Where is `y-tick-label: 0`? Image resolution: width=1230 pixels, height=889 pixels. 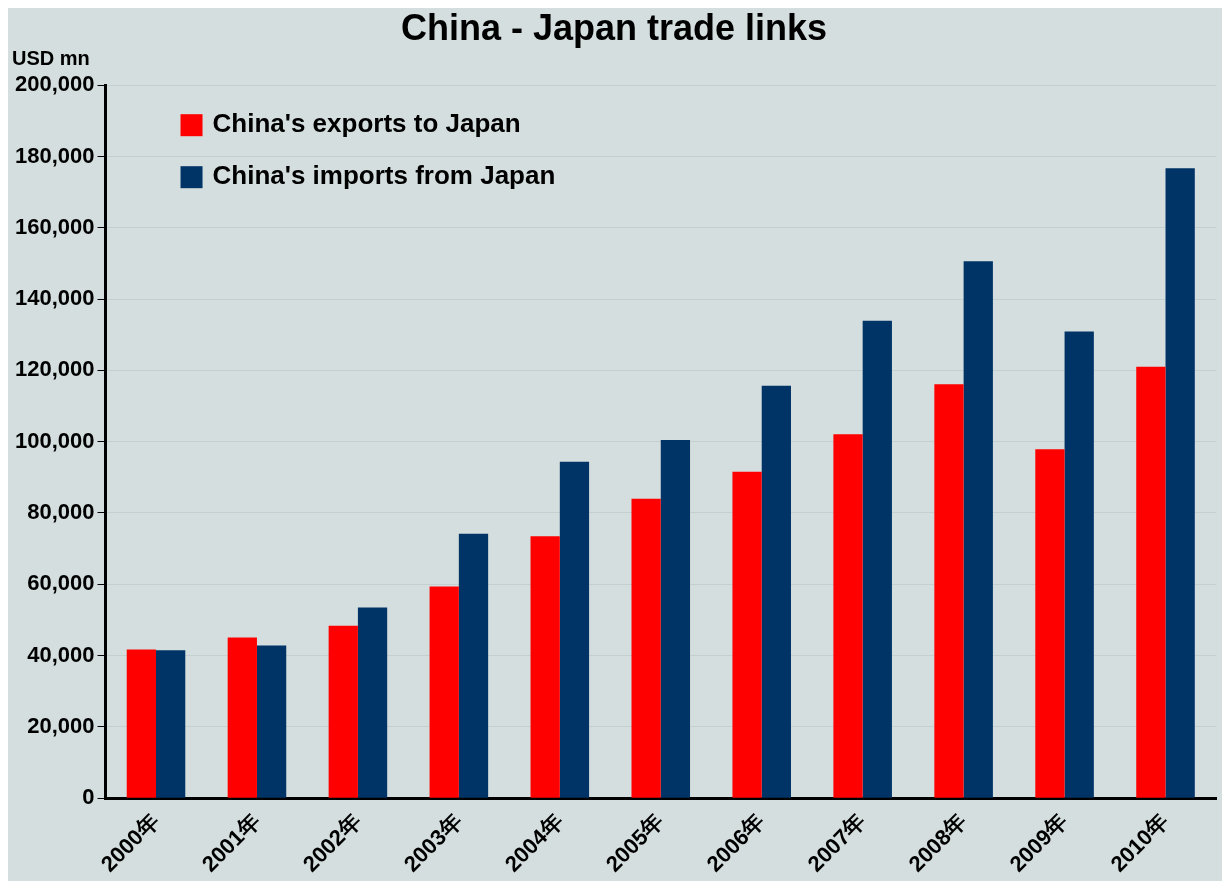 y-tick-label: 0 is located at coordinates (88, 797).